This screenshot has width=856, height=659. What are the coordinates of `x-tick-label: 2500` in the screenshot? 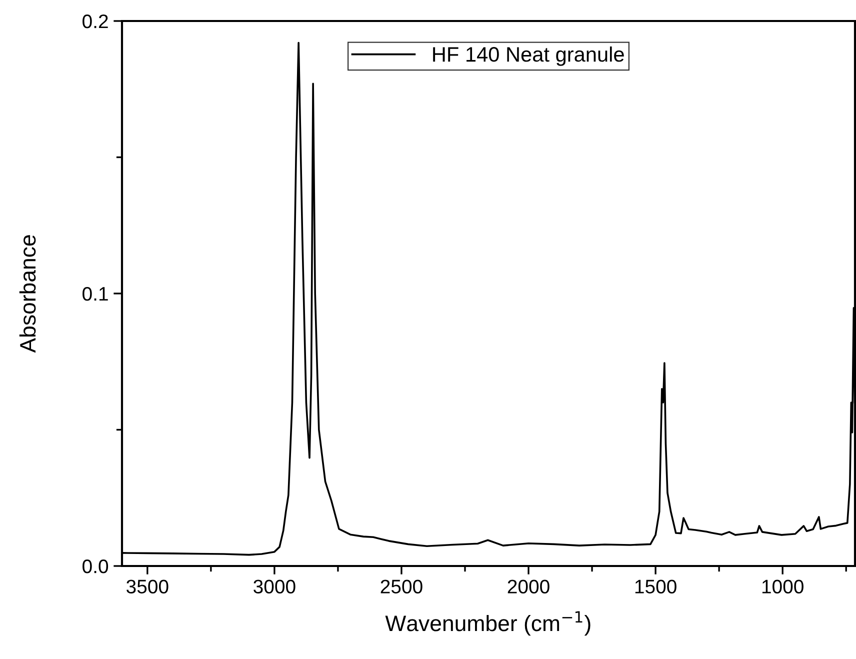 It's located at (401, 587).